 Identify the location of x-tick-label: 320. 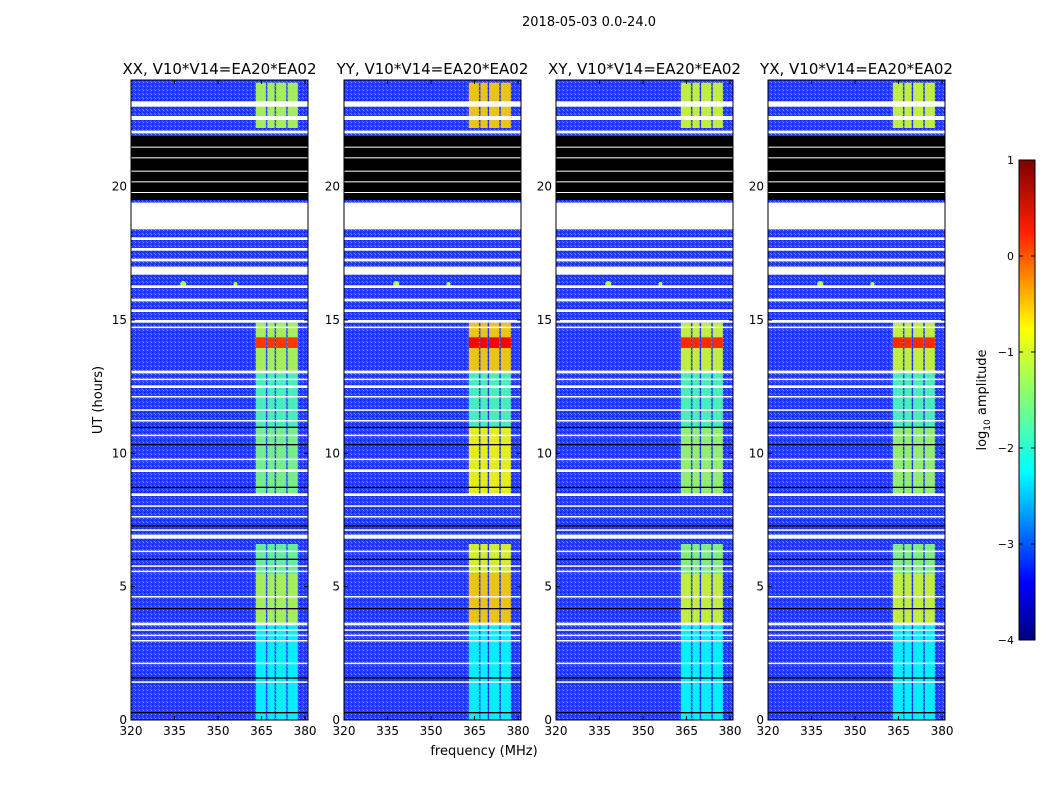
(131, 731).